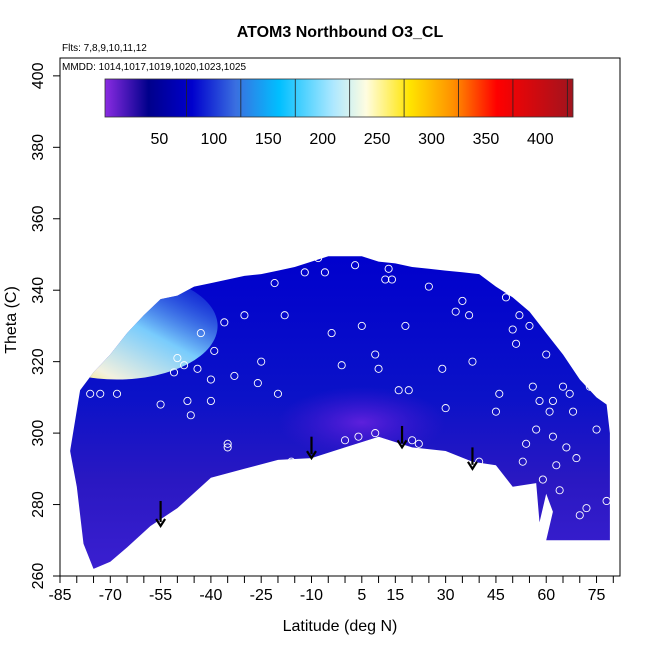 The width and height of the screenshot is (650, 650). I want to click on colorbar-label: 50, so click(160, 139).